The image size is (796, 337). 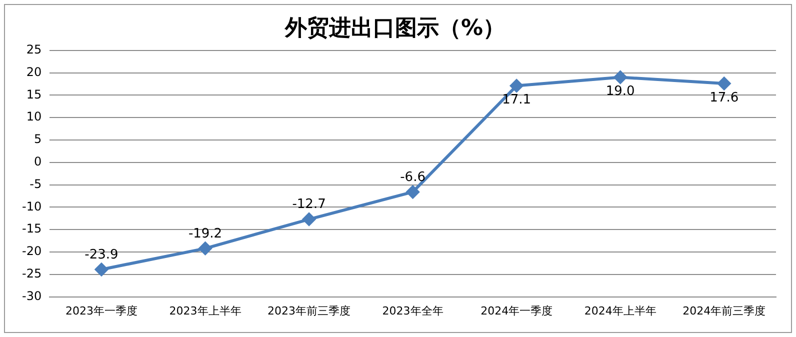 What do you see at coordinates (38, 161) in the screenshot?
I see `y-tick-label: 0` at bounding box center [38, 161].